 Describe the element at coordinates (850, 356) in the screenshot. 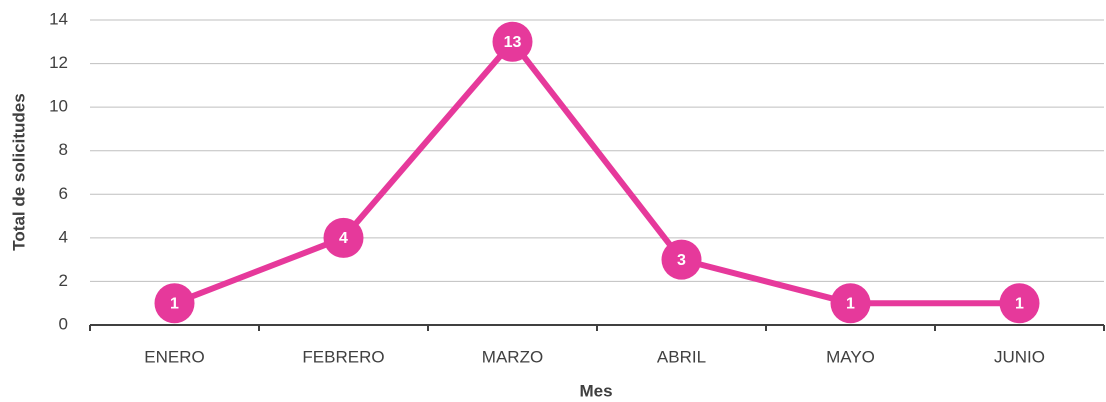

I see `x-tick-label: MAYO` at that location.